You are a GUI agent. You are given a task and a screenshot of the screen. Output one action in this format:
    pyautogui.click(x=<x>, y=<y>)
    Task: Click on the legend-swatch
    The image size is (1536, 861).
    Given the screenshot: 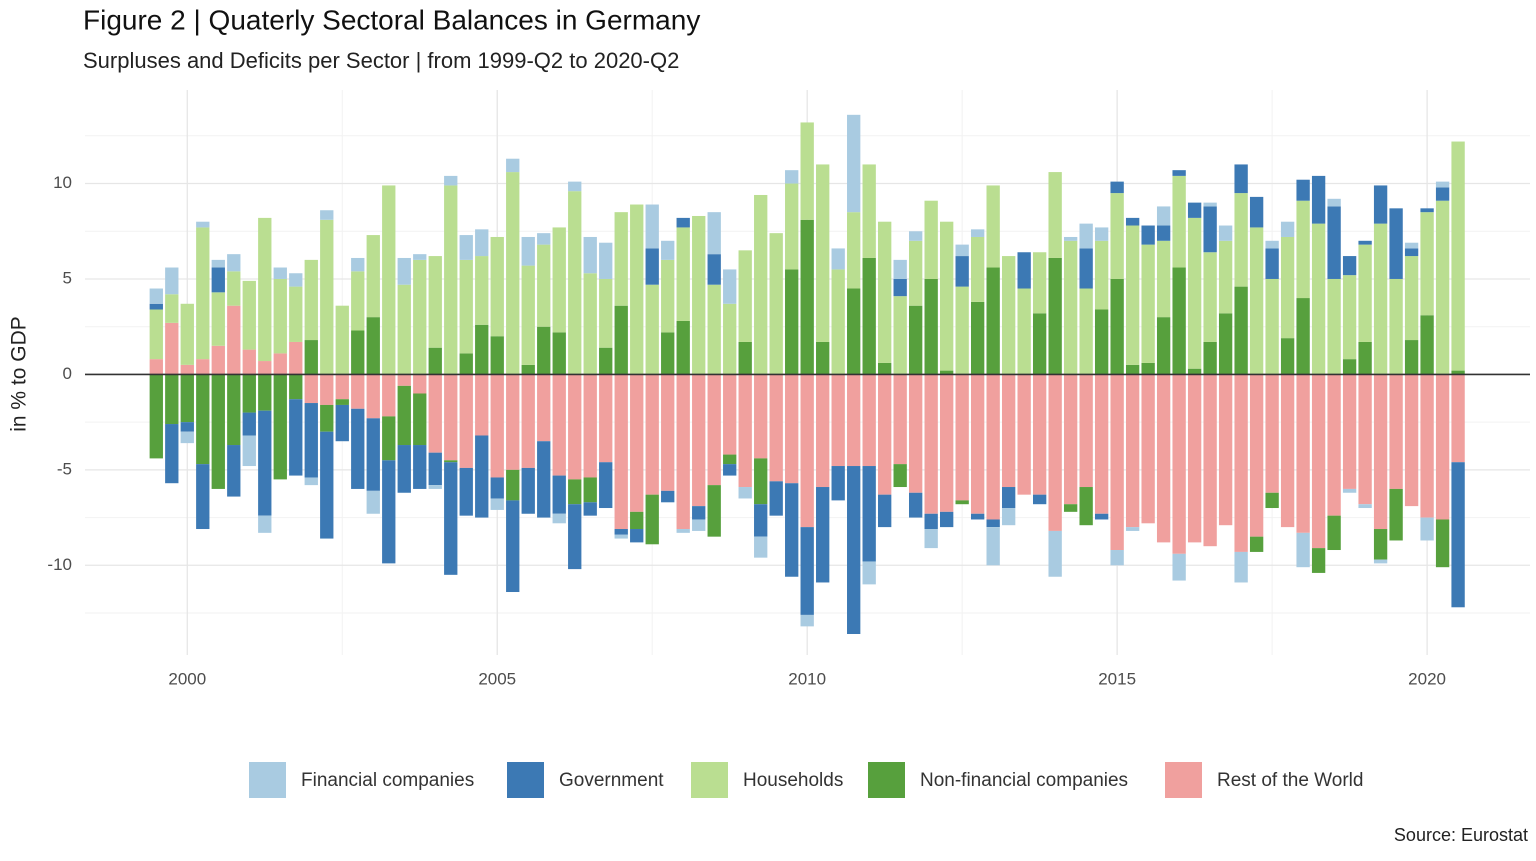 What is the action you would take?
    pyautogui.click(x=1183, y=780)
    